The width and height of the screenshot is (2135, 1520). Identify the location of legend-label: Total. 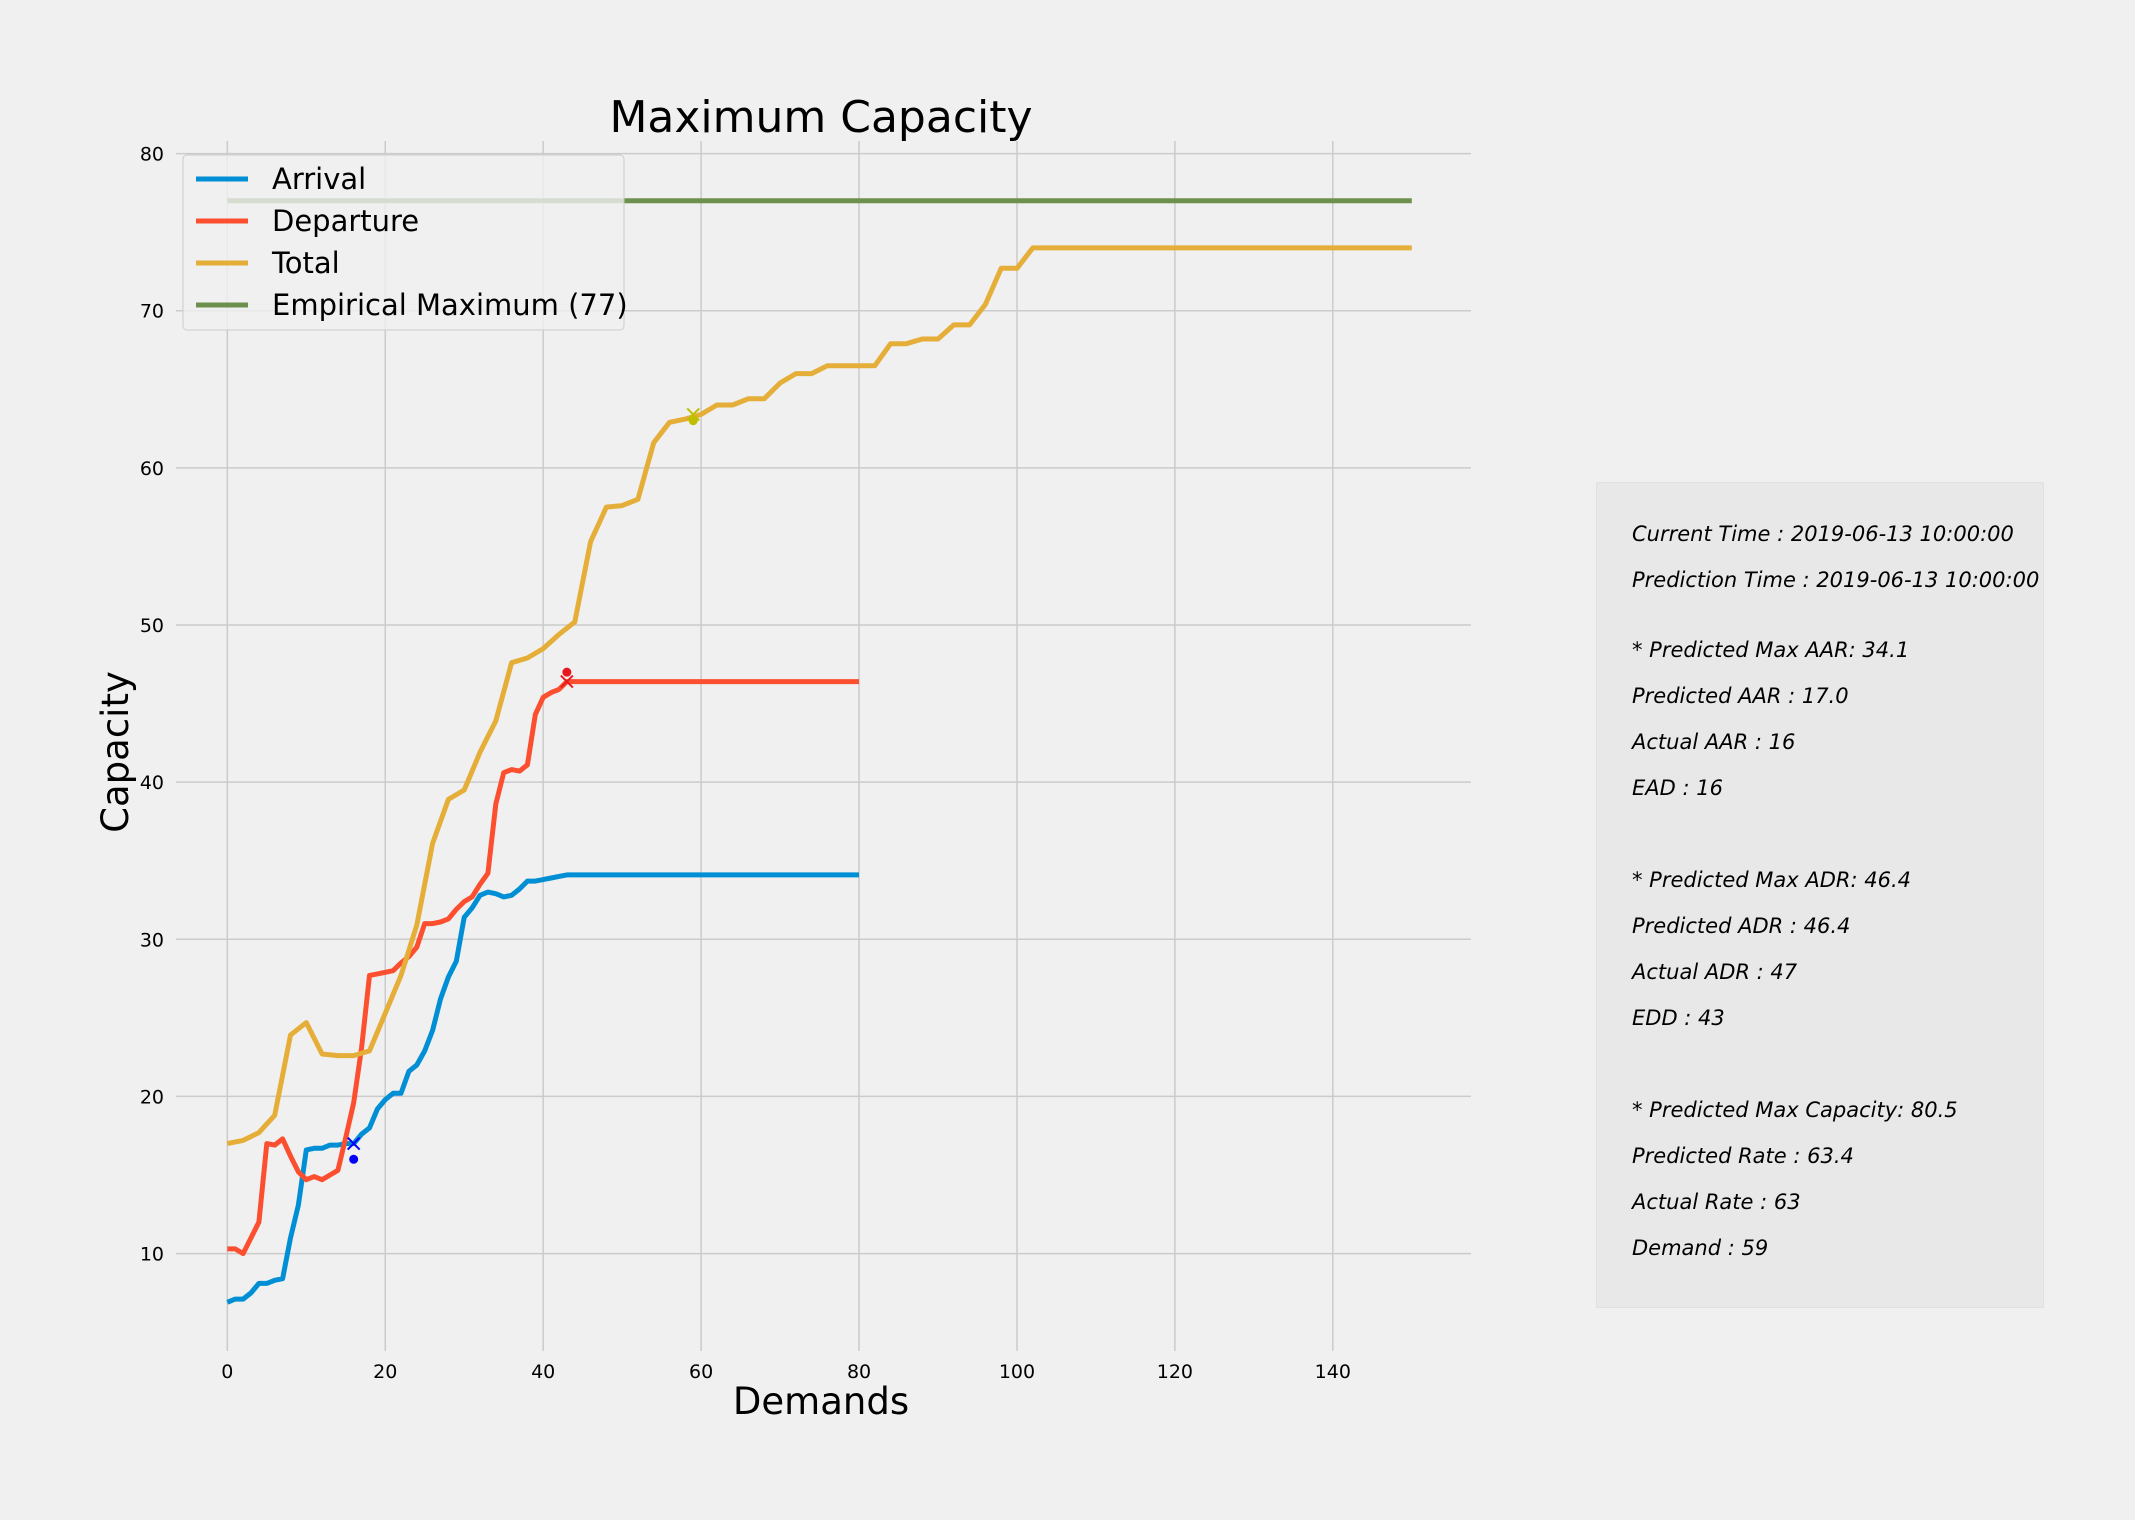
(305, 263).